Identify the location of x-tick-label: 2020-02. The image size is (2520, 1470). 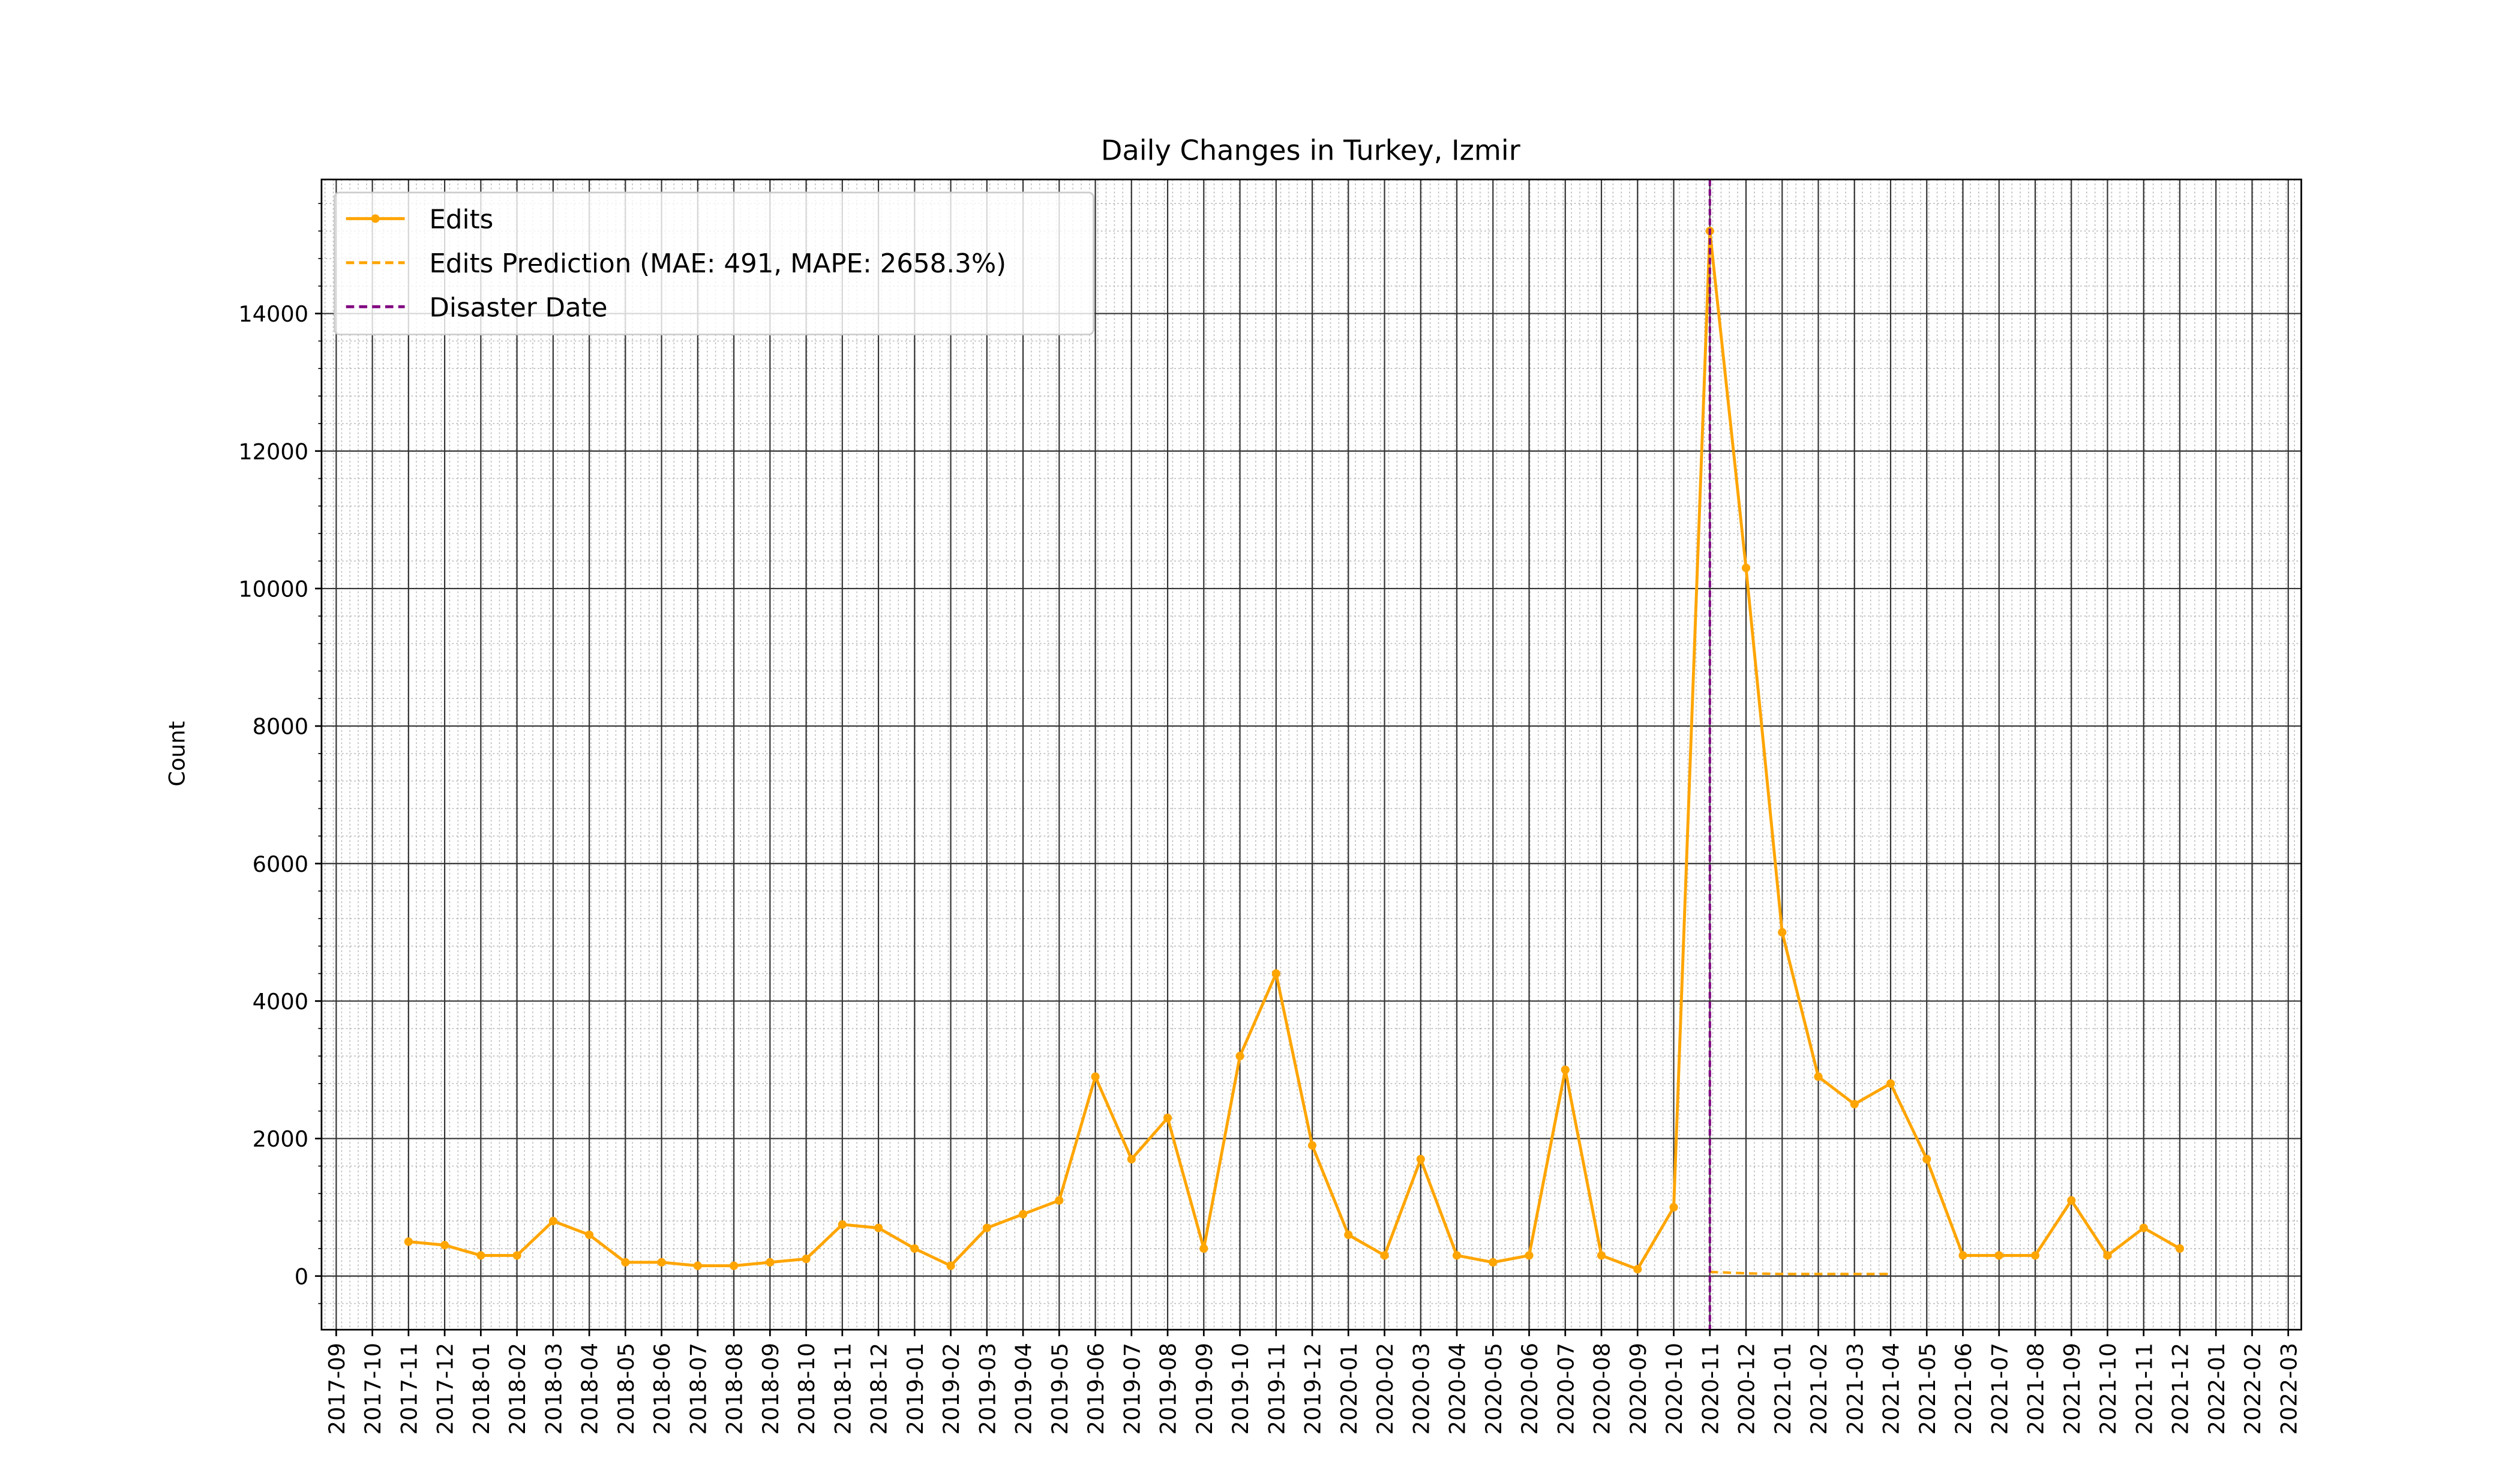
(1385, 1389).